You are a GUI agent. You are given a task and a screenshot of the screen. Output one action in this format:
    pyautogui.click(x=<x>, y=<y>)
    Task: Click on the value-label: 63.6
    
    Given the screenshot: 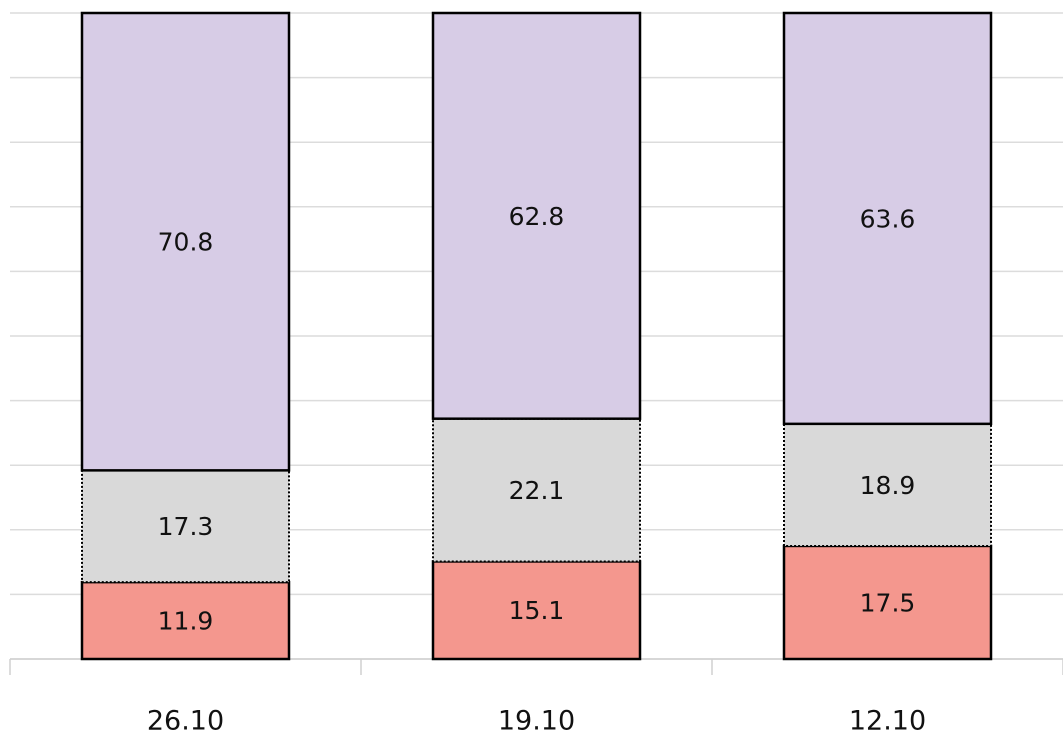 What is the action you would take?
    pyautogui.click(x=888, y=218)
    